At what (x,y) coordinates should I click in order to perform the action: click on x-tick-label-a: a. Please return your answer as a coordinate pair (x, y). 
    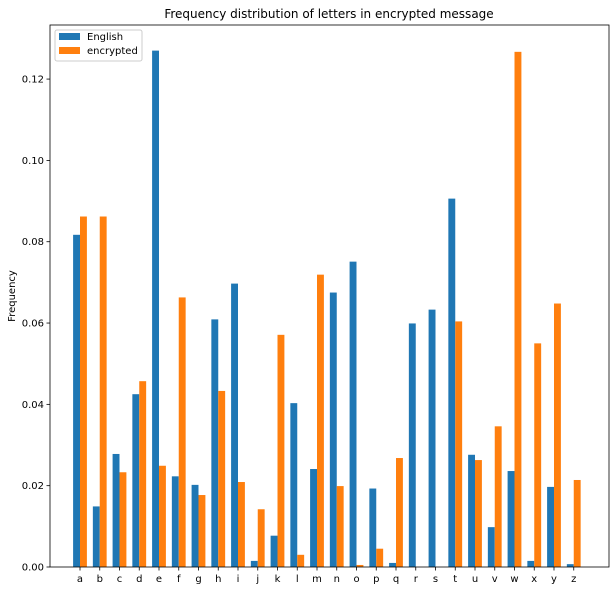
    Looking at the image, I should click on (80, 579).